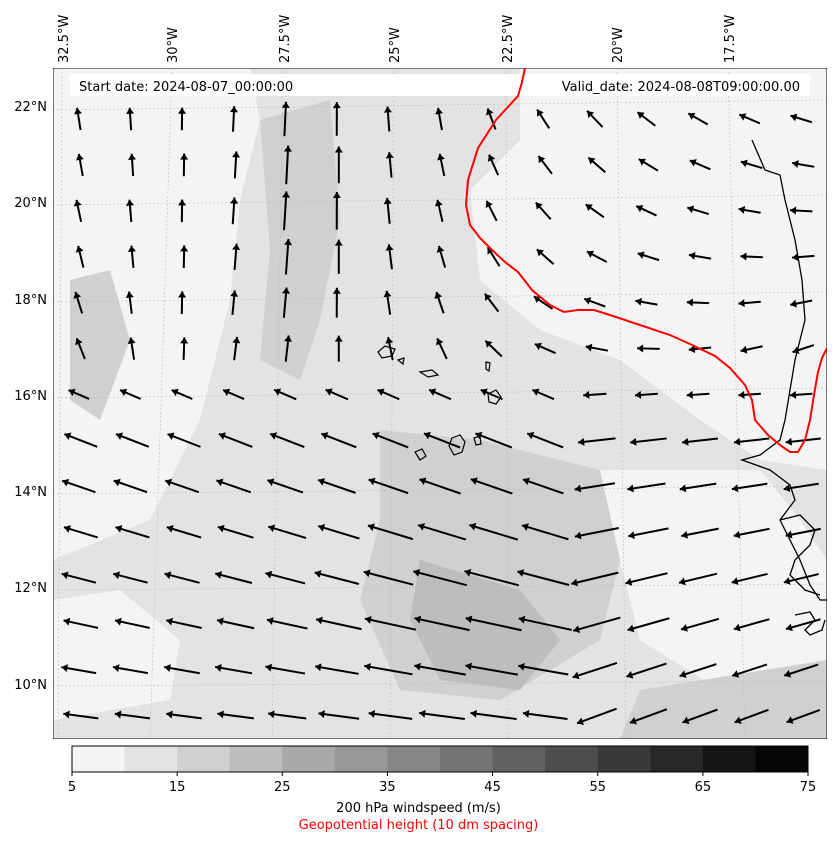 The height and width of the screenshot is (843, 837). Describe the element at coordinates (173, 45) in the screenshot. I see `lon-label: 30°W` at that location.